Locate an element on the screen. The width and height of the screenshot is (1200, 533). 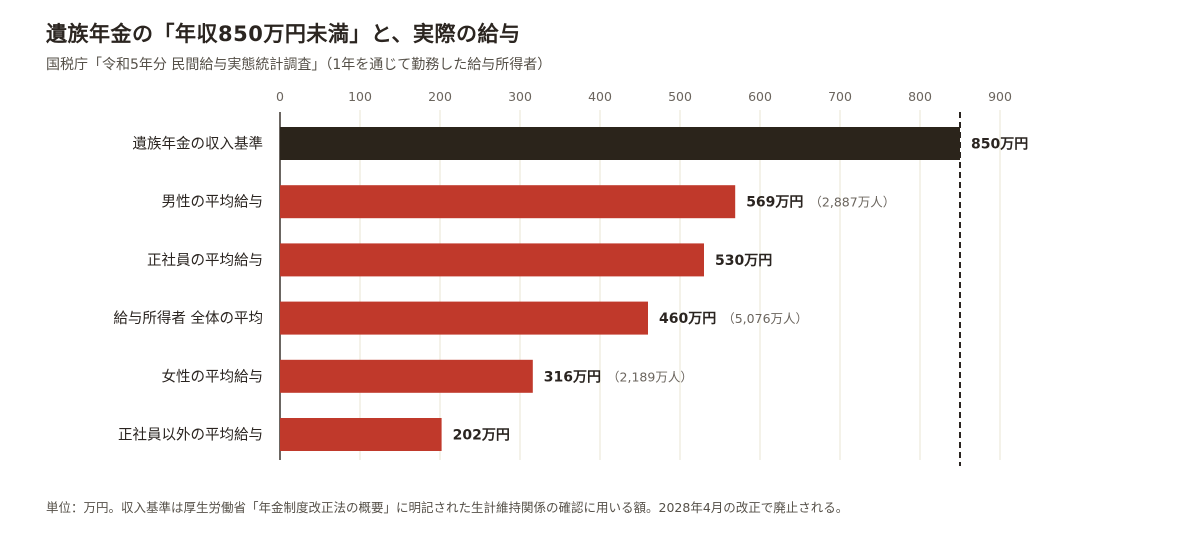
x-tick-label: 300 is located at coordinates (520, 96).